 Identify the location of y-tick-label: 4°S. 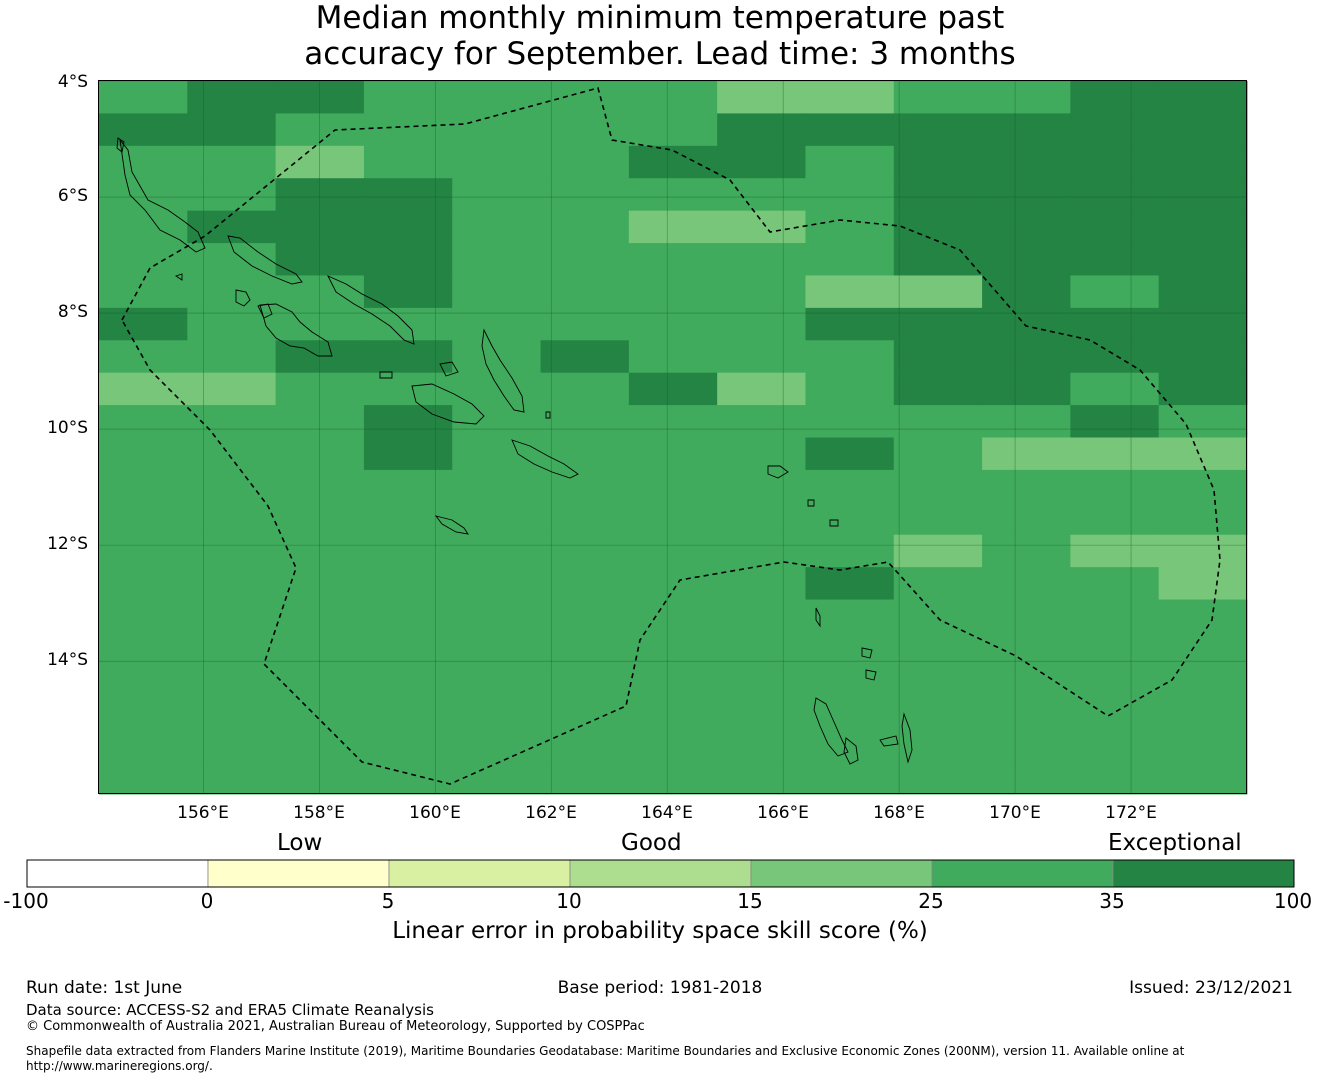
(72, 82).